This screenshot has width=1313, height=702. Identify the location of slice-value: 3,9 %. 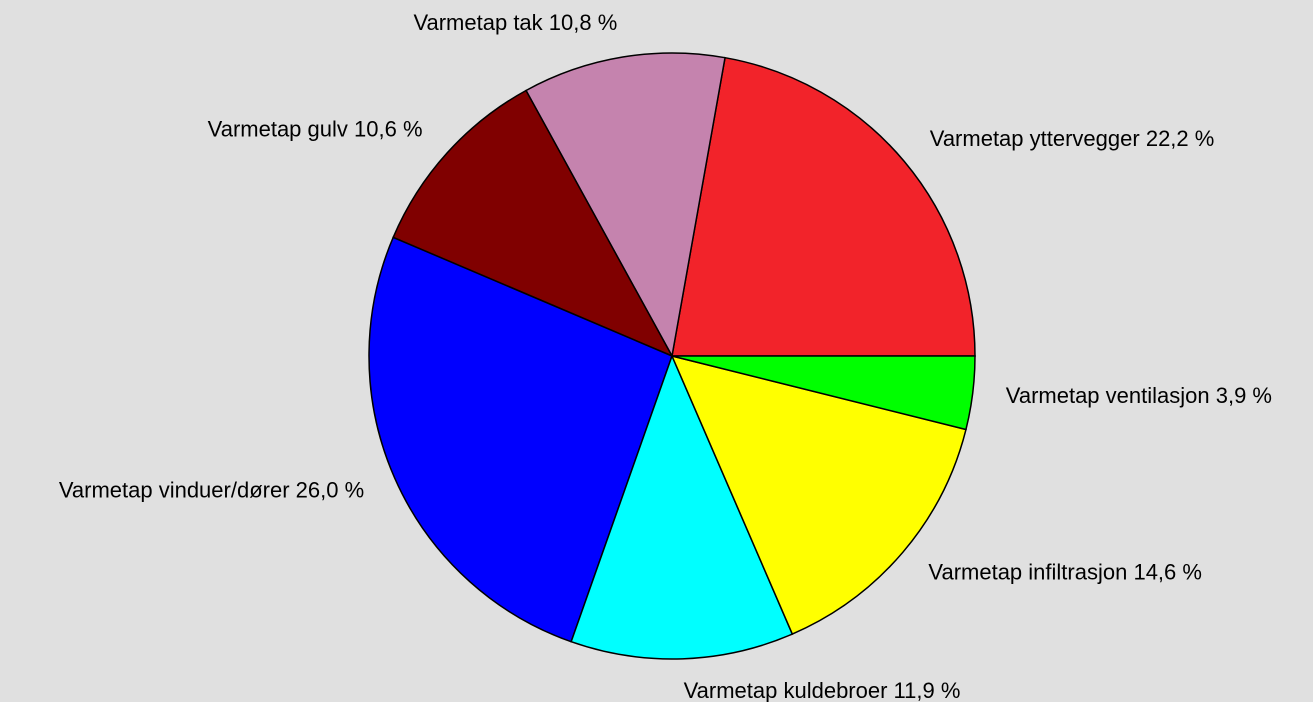
(1244, 395).